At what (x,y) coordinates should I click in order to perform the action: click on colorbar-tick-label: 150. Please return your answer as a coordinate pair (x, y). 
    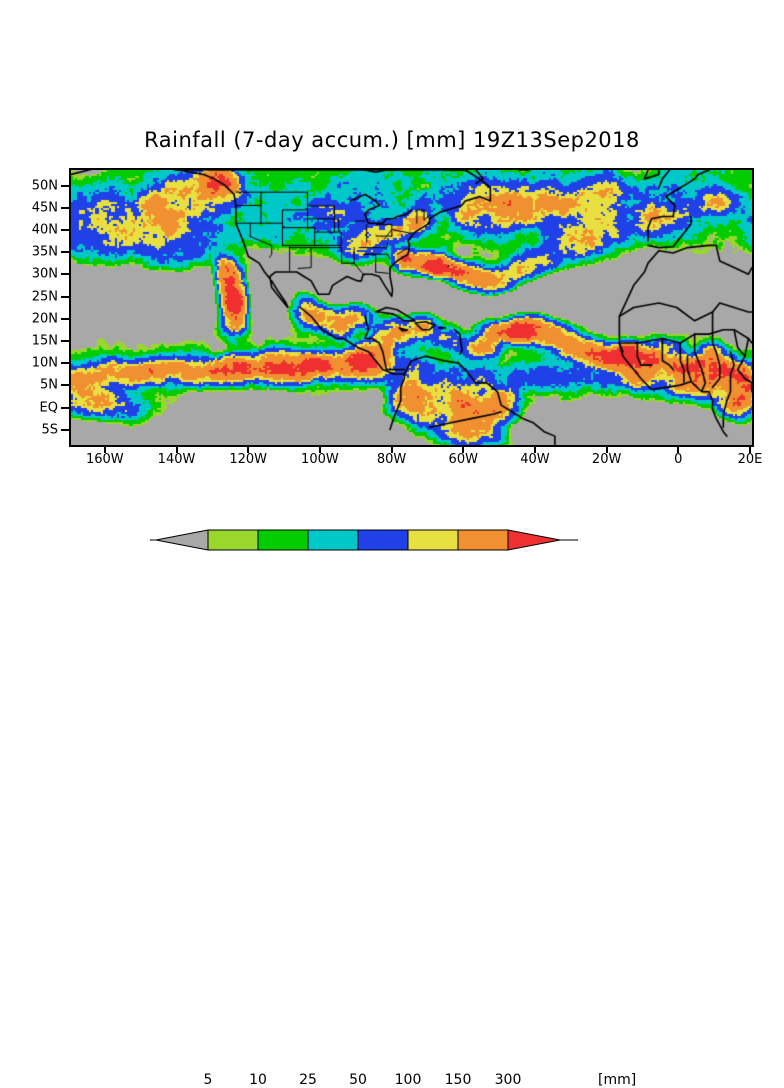
    Looking at the image, I should click on (458, 1080).